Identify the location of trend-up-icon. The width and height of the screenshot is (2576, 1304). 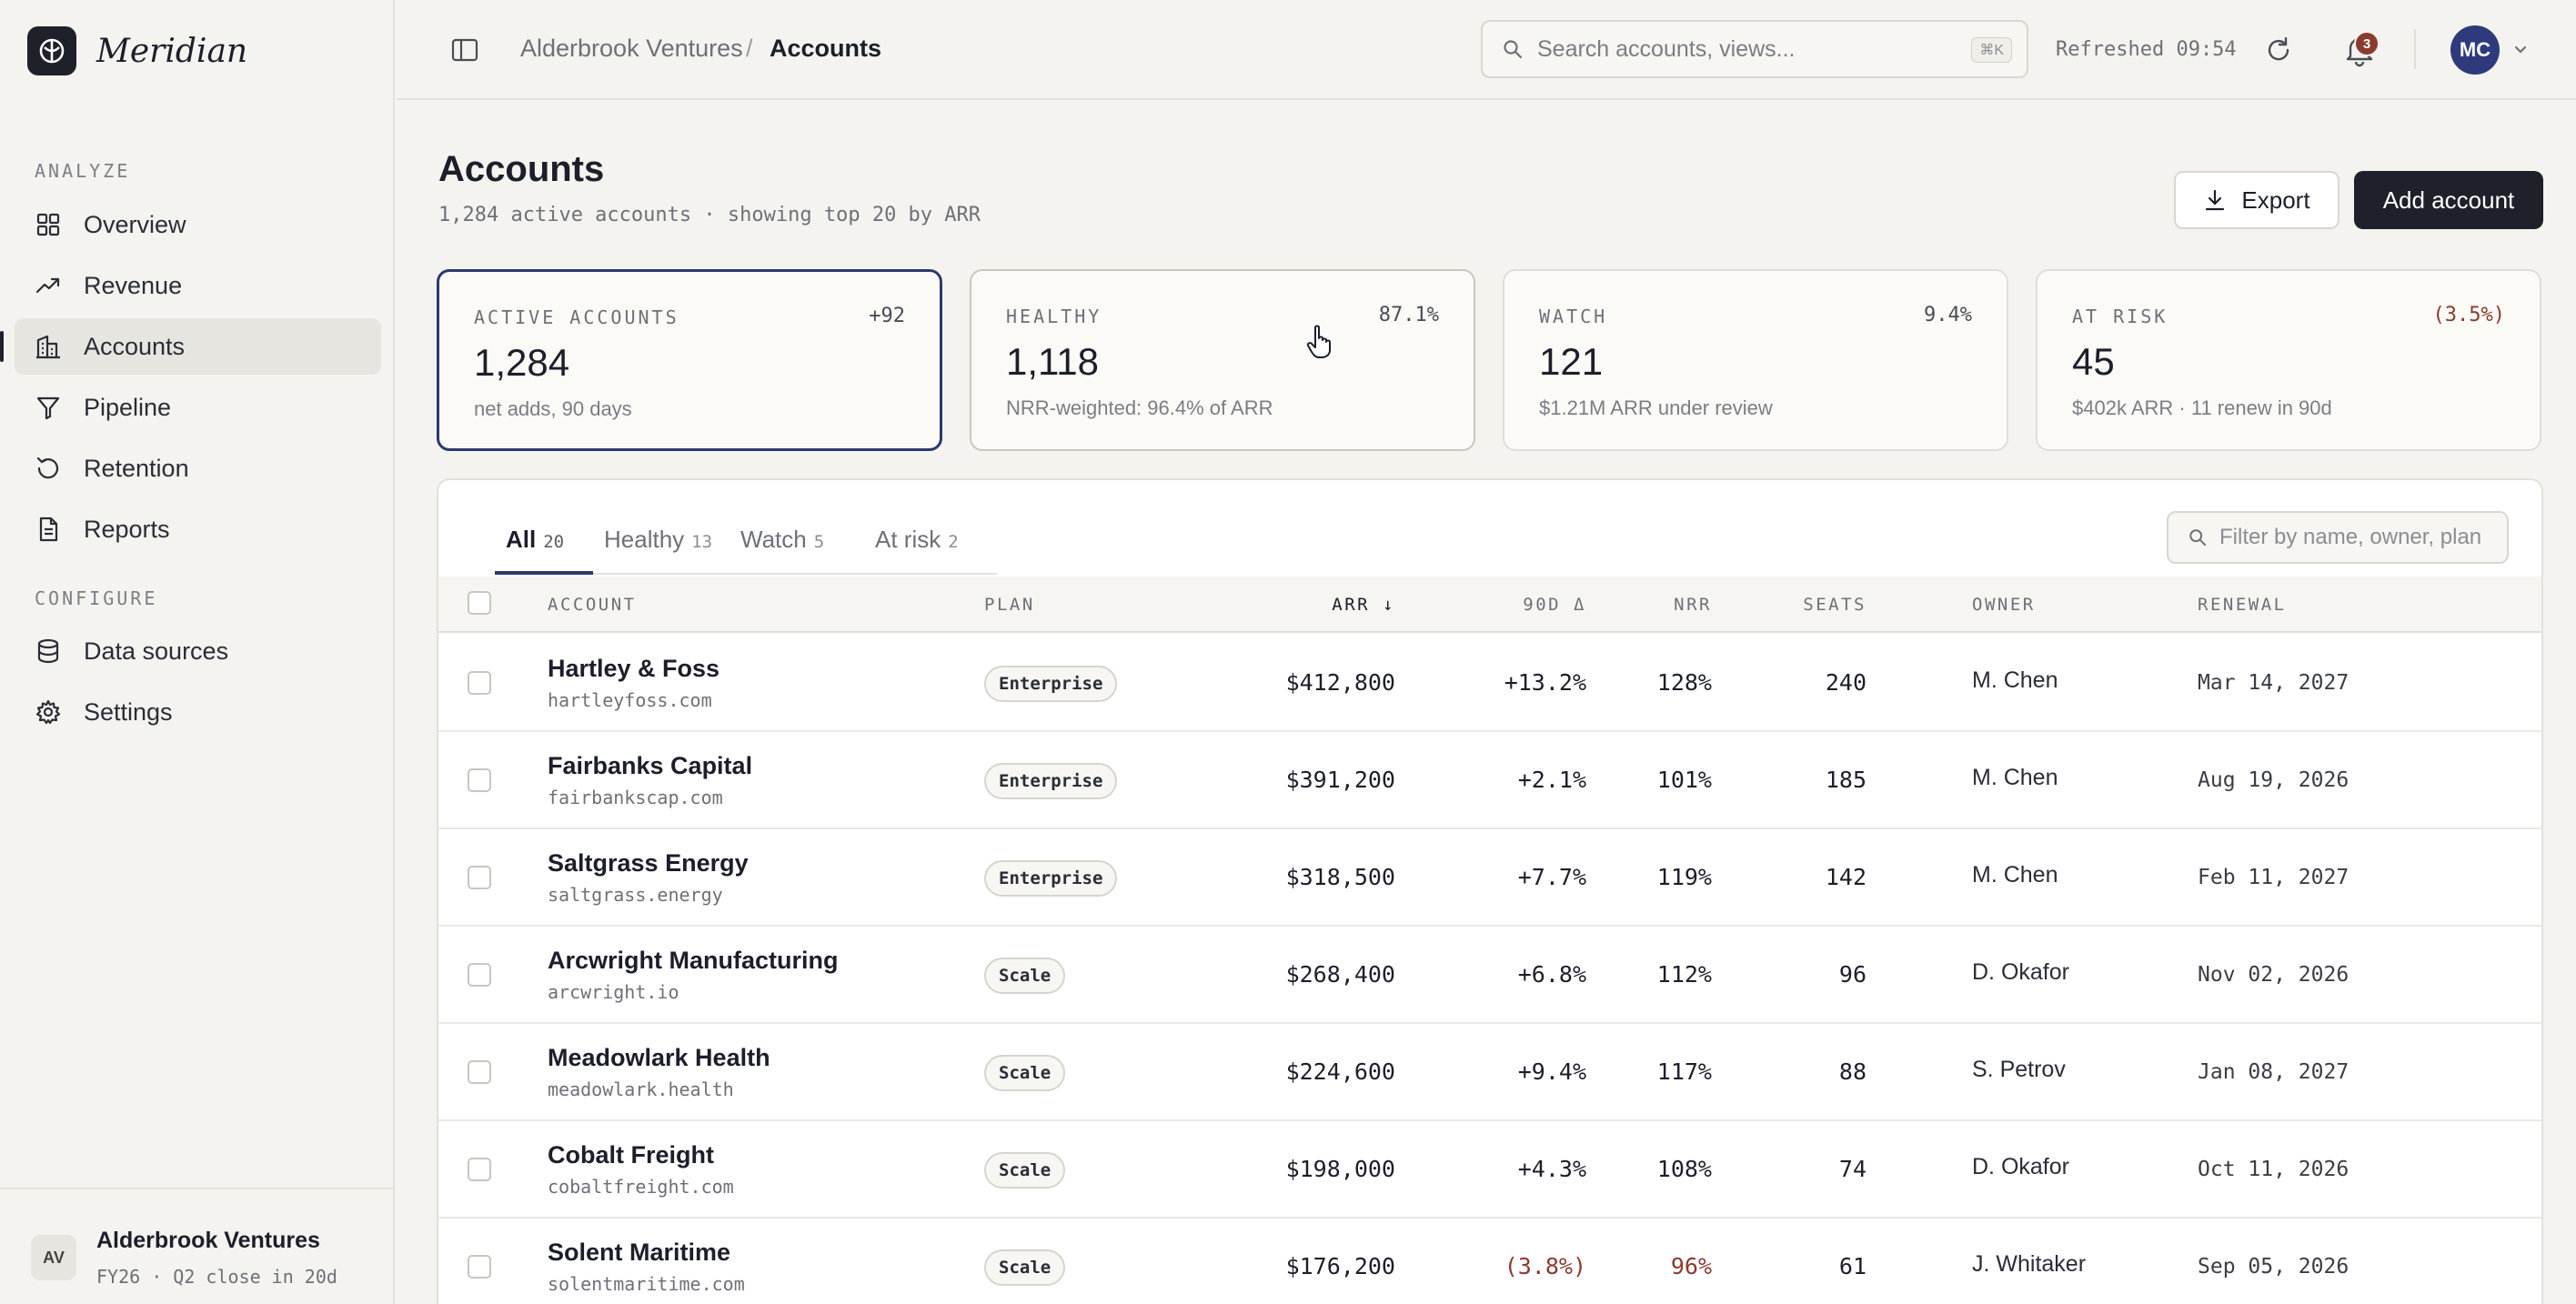
(47, 285).